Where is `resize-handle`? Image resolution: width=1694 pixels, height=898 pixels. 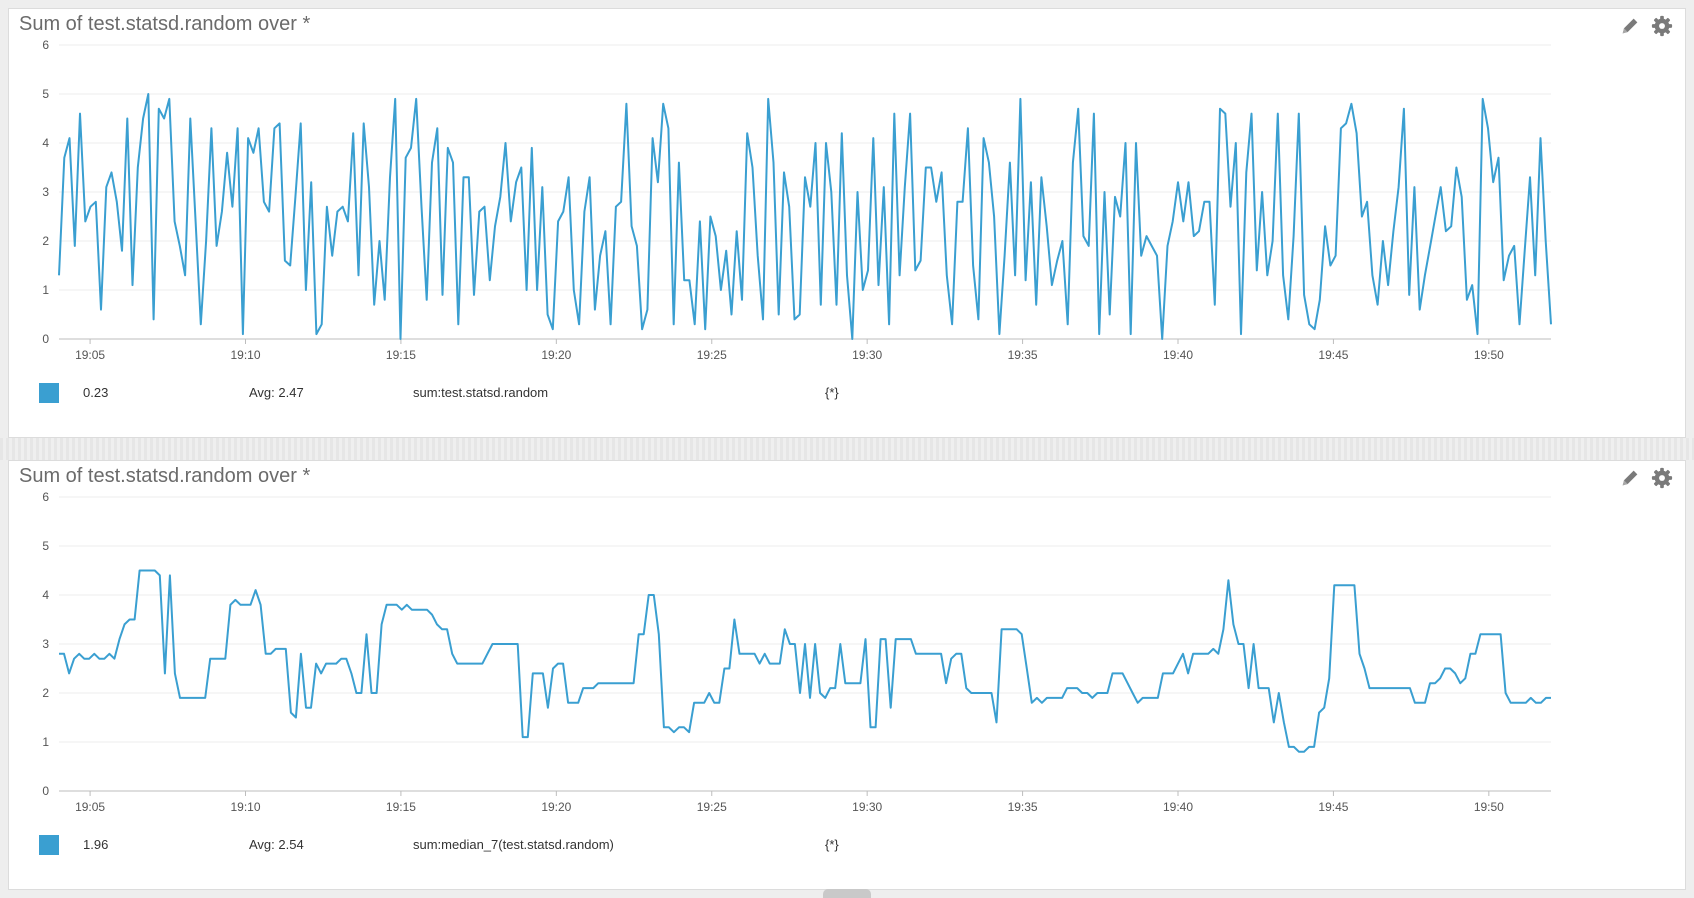
resize-handle is located at coordinates (847, 893).